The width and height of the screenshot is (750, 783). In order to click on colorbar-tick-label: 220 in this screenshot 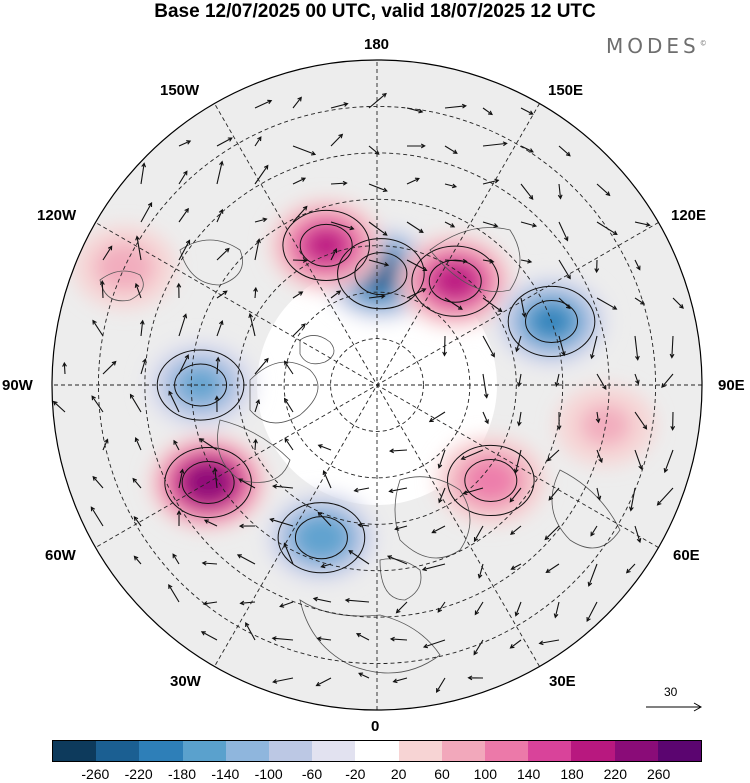, I will do `click(615, 774)`.